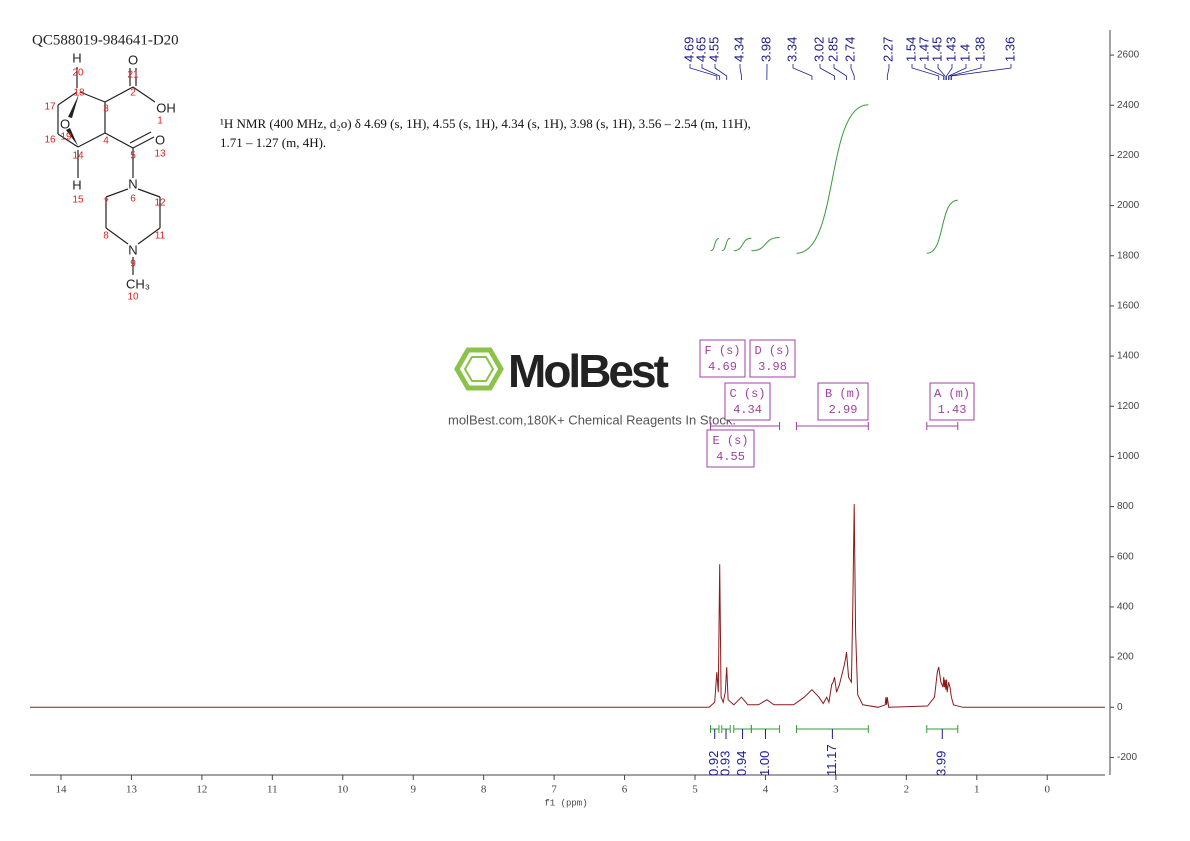  I want to click on x-tick-label: 11, so click(272, 790).